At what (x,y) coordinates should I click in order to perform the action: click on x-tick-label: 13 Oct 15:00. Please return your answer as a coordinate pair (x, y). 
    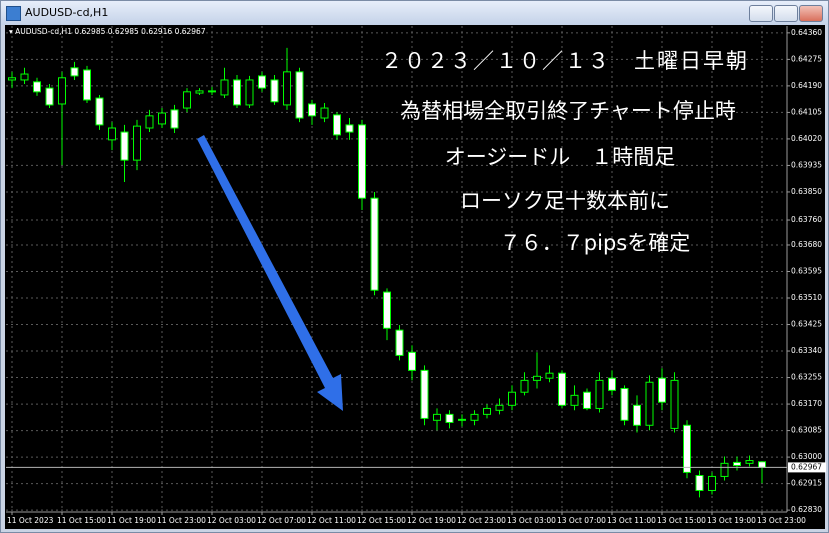
    Looking at the image, I should click on (681, 520).